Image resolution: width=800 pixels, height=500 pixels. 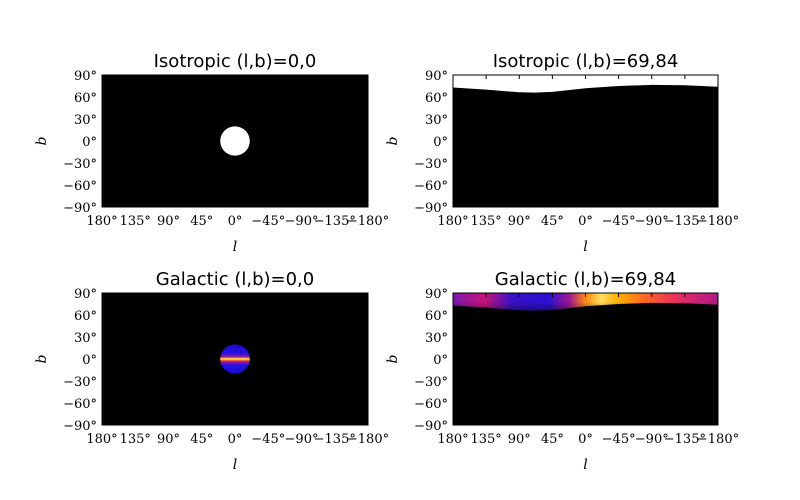 I want to click on panel-title: Isotropic (l,b)=0,0, so click(x=235, y=61).